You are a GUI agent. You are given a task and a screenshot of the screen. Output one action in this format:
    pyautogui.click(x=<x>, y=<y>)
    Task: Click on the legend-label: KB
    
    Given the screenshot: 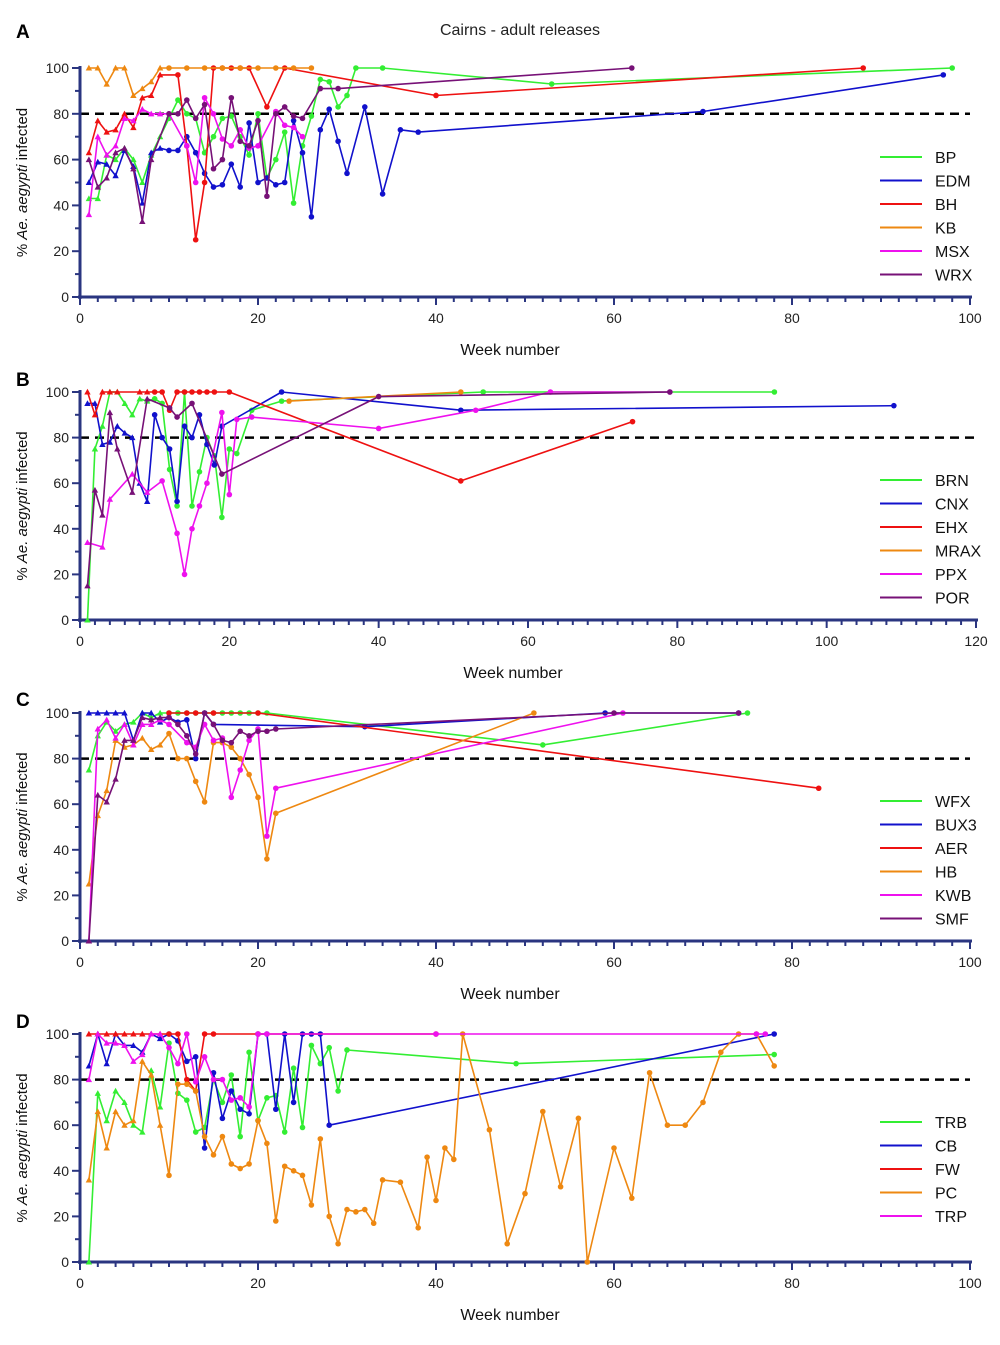 What is the action you would take?
    pyautogui.click(x=945, y=229)
    